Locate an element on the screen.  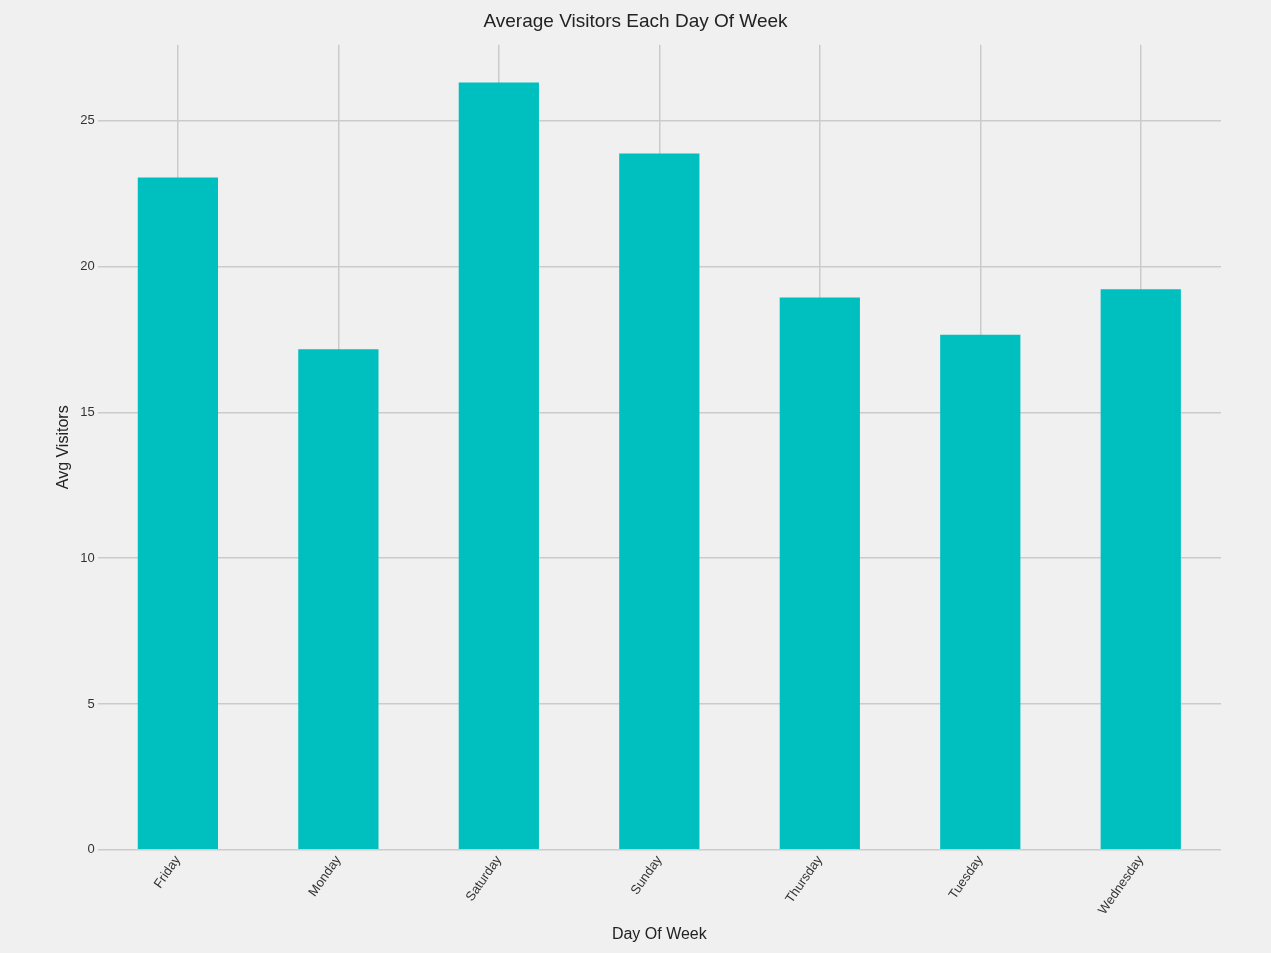
y-axis-title: Avg Visitors is located at coordinates (63, 447).